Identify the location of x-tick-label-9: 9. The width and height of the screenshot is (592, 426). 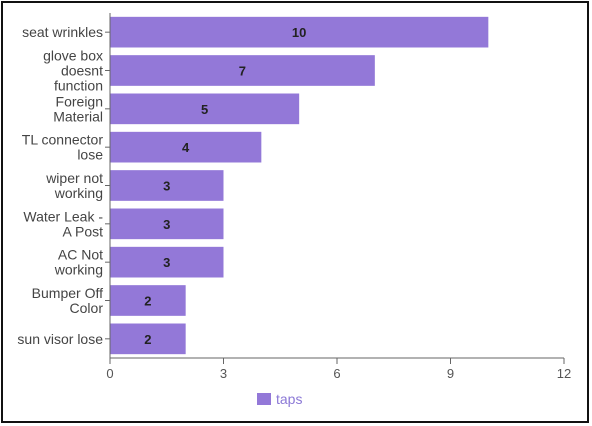
(450, 373).